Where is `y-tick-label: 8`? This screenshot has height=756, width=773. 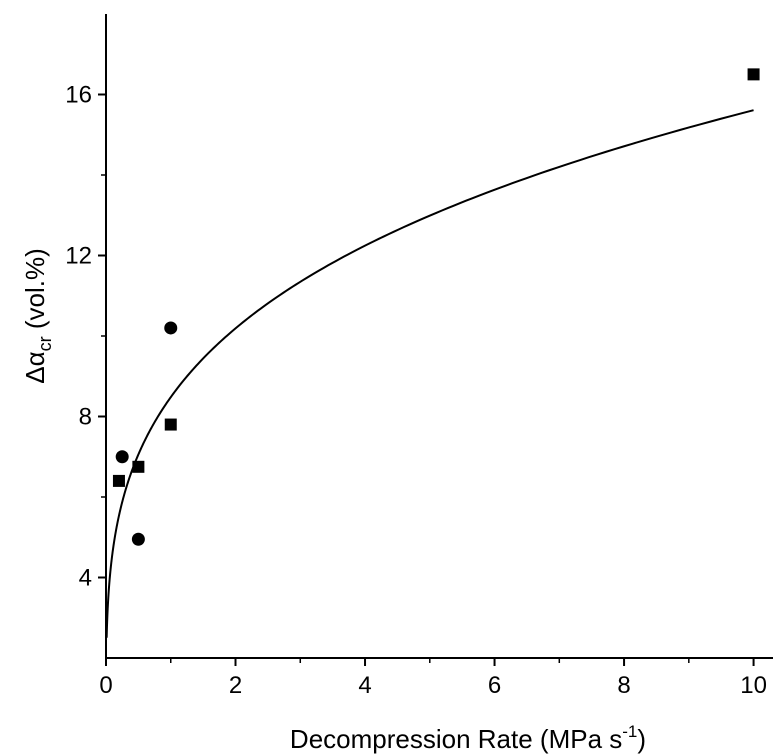 y-tick-label: 8 is located at coordinates (85, 417).